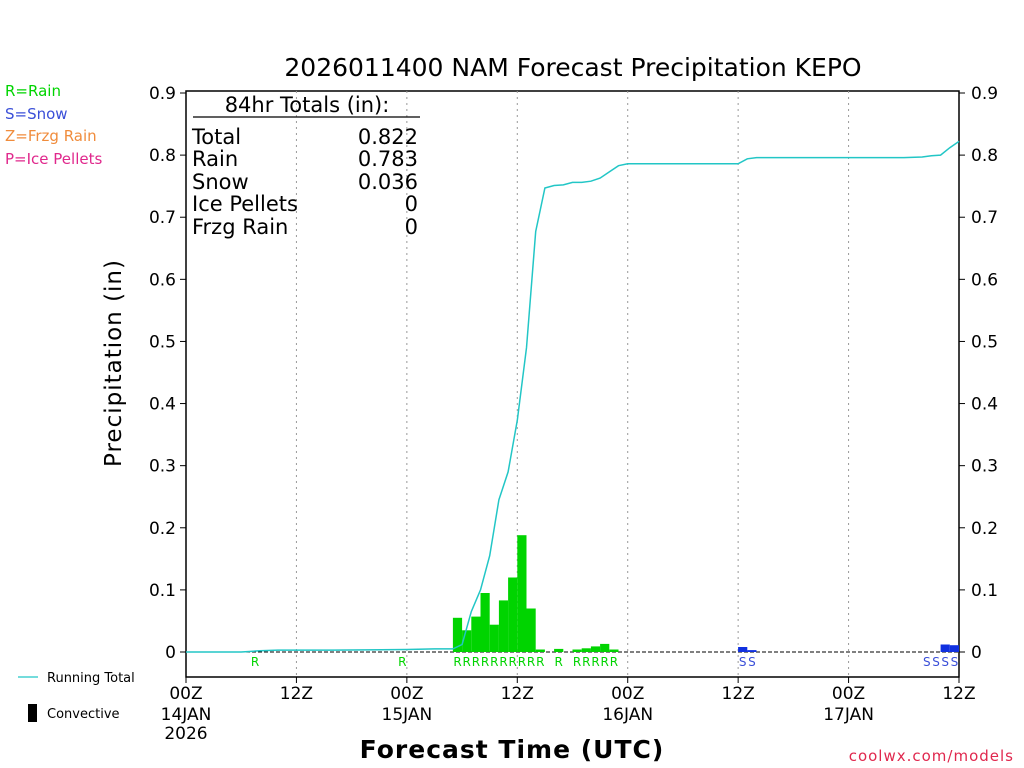  I want to click on y-axis-title: Precipitation (in), so click(114, 363).